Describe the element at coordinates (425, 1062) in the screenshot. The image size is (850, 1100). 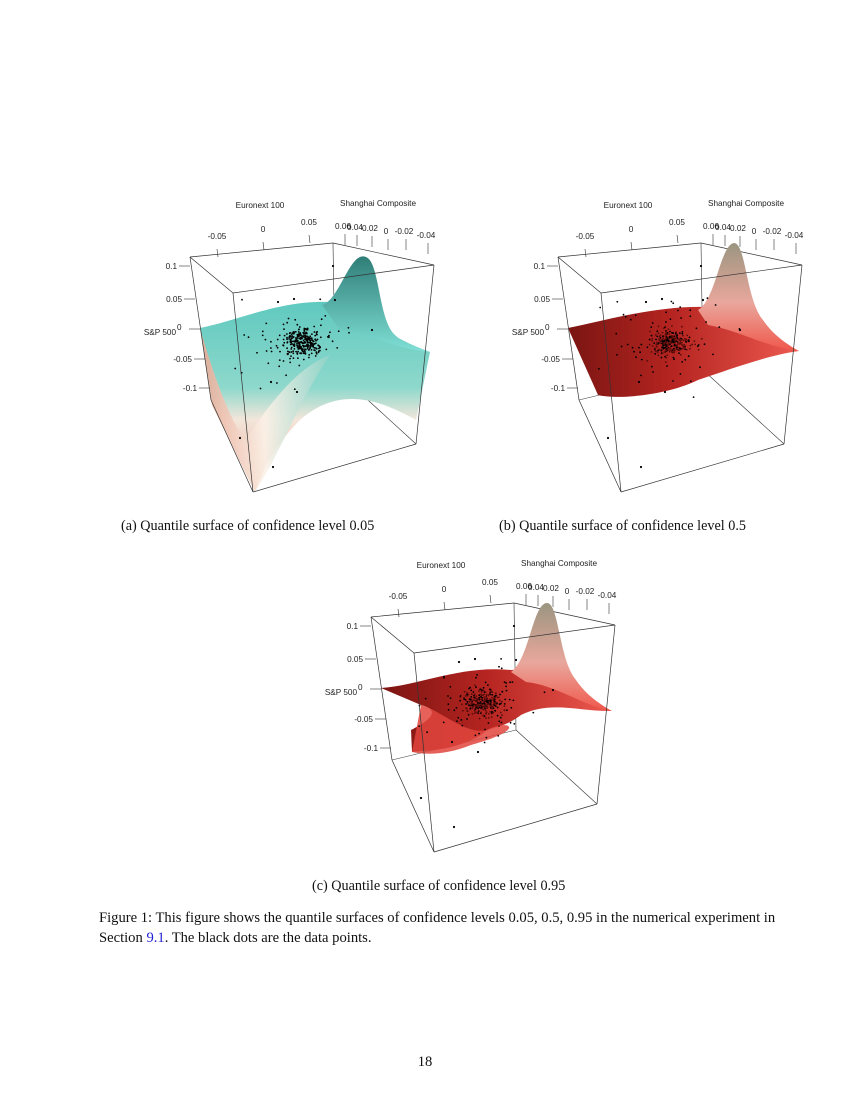
I see `page-number: 18` at that location.